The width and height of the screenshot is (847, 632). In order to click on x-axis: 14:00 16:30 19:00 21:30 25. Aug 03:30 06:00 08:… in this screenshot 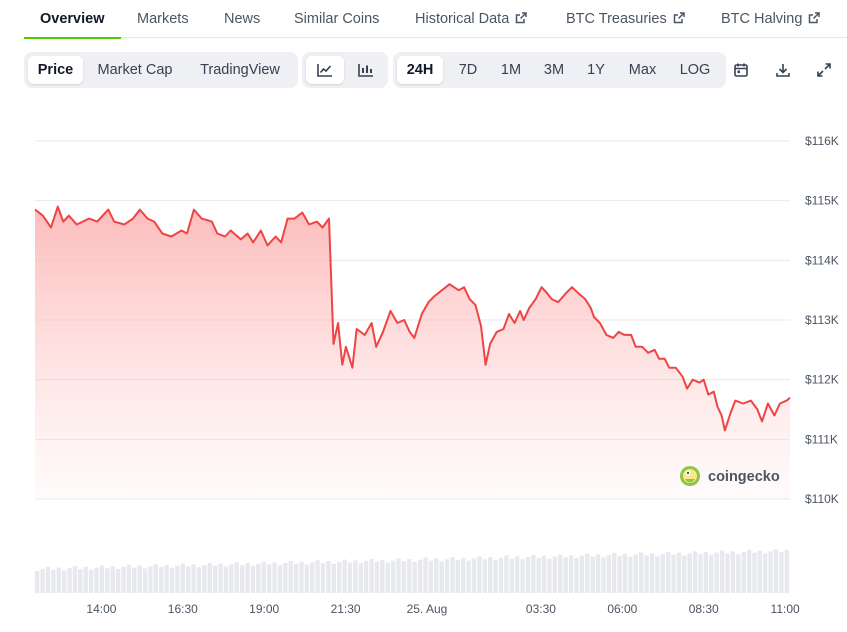, I will do `click(443, 609)`.